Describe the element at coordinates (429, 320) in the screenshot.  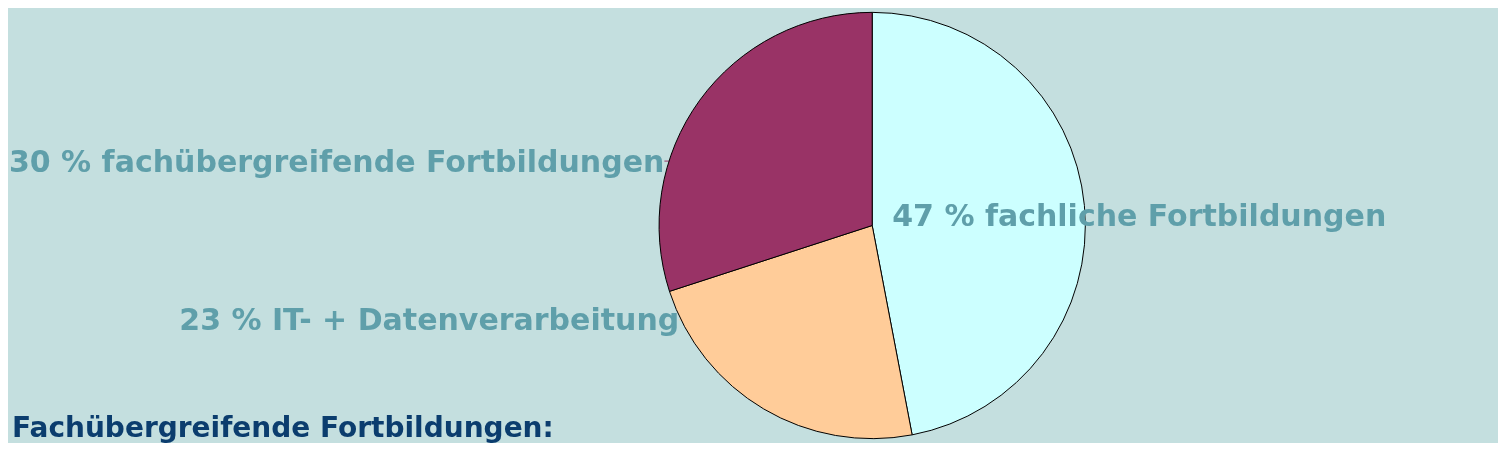
I see `slice-label: 23 % IT- + Datenverarbeitung` at that location.